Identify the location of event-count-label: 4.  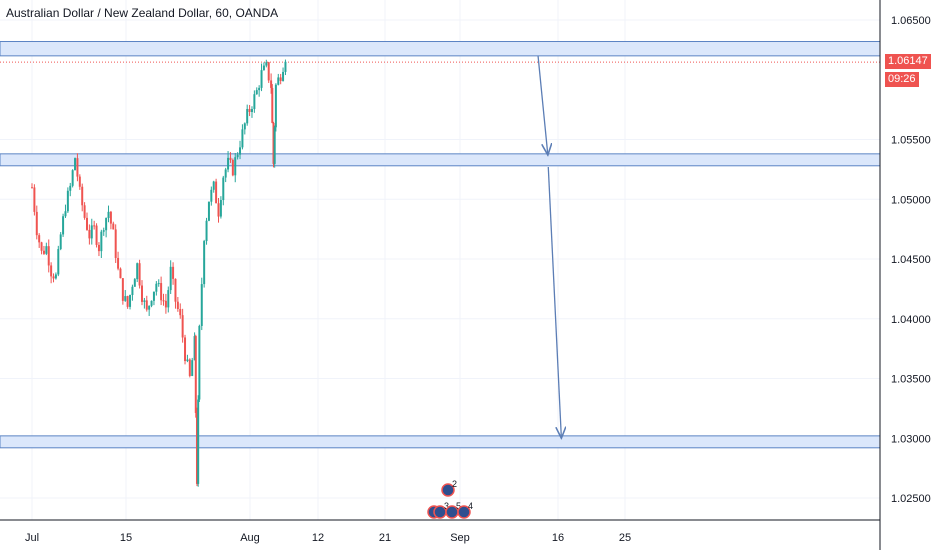
(470, 506).